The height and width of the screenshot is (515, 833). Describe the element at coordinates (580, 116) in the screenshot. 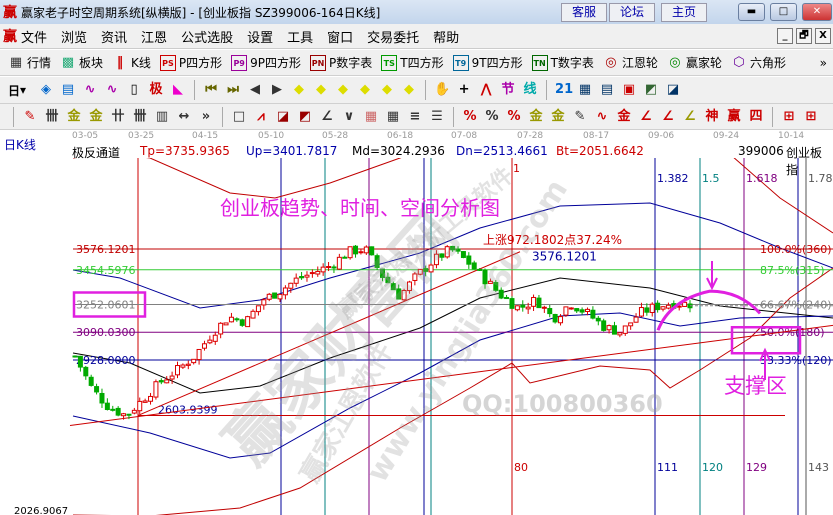

I see `pen2-icon: ✎` at that location.